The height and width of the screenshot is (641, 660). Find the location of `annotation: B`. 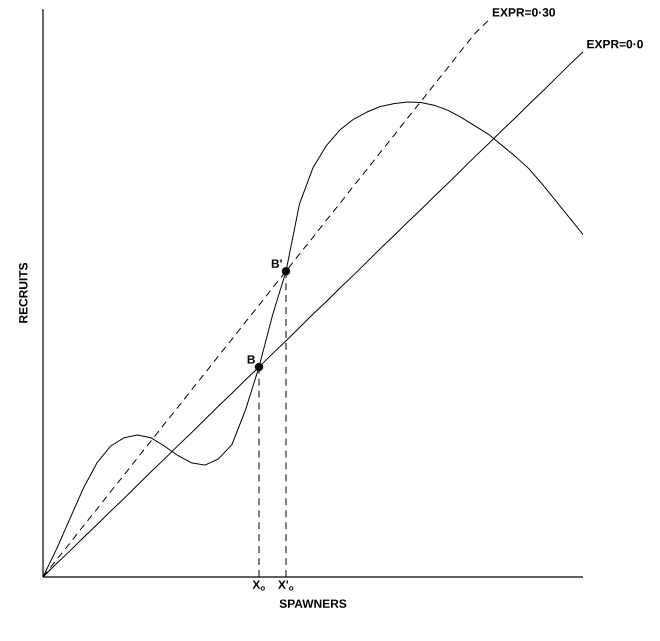

annotation: B is located at coordinates (251, 359).